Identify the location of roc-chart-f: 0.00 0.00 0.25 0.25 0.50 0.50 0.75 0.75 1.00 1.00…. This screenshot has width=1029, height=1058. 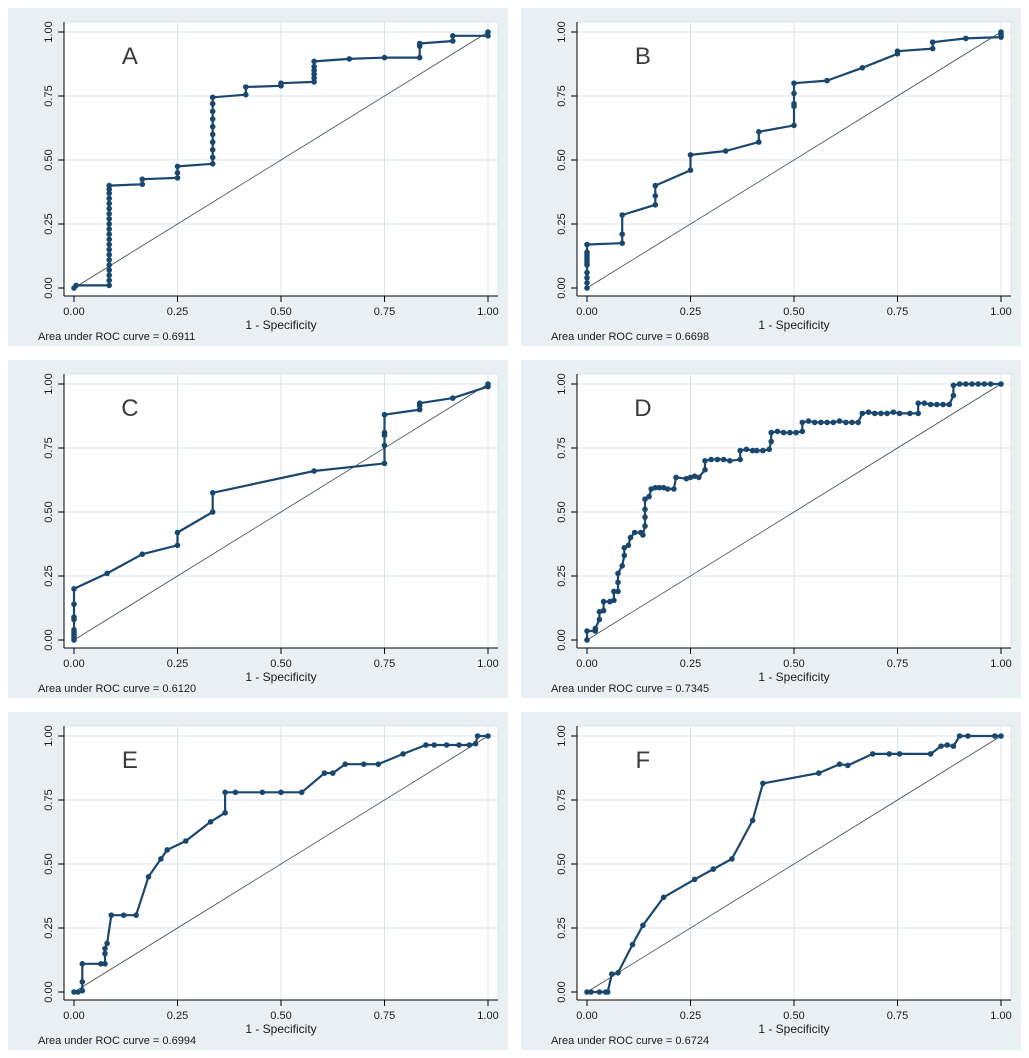
(781, 886).